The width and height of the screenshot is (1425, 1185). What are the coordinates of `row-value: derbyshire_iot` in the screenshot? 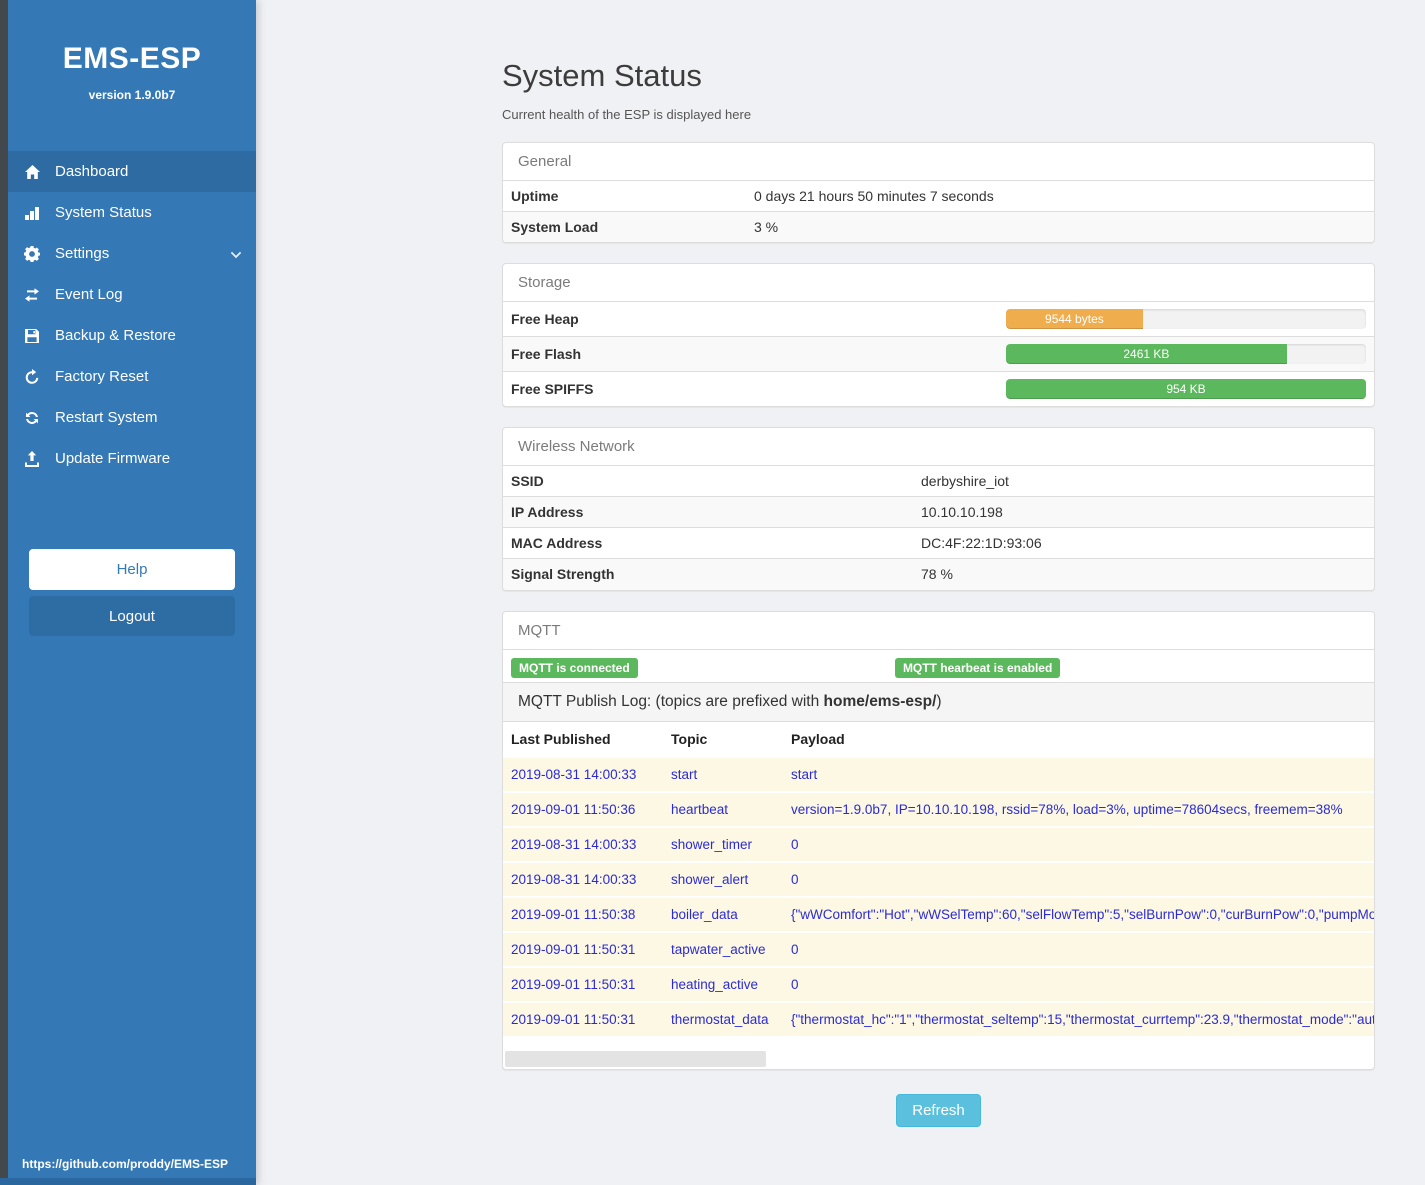 It's located at (1143, 481).